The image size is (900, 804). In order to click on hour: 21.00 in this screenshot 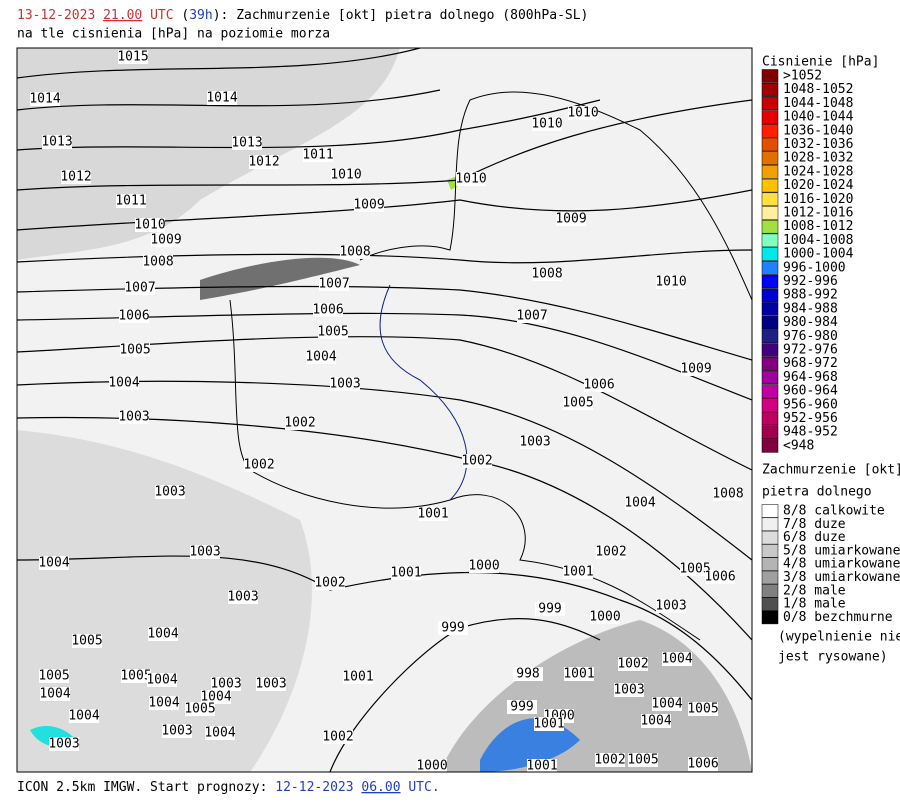, I will do `click(122, 15)`.